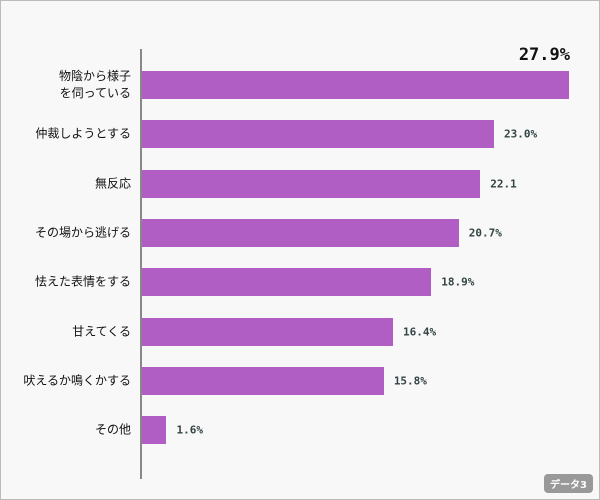 This screenshot has width=600, height=500. Describe the element at coordinates (101, 331) in the screenshot. I see `category-label: 甘えてくる` at that location.